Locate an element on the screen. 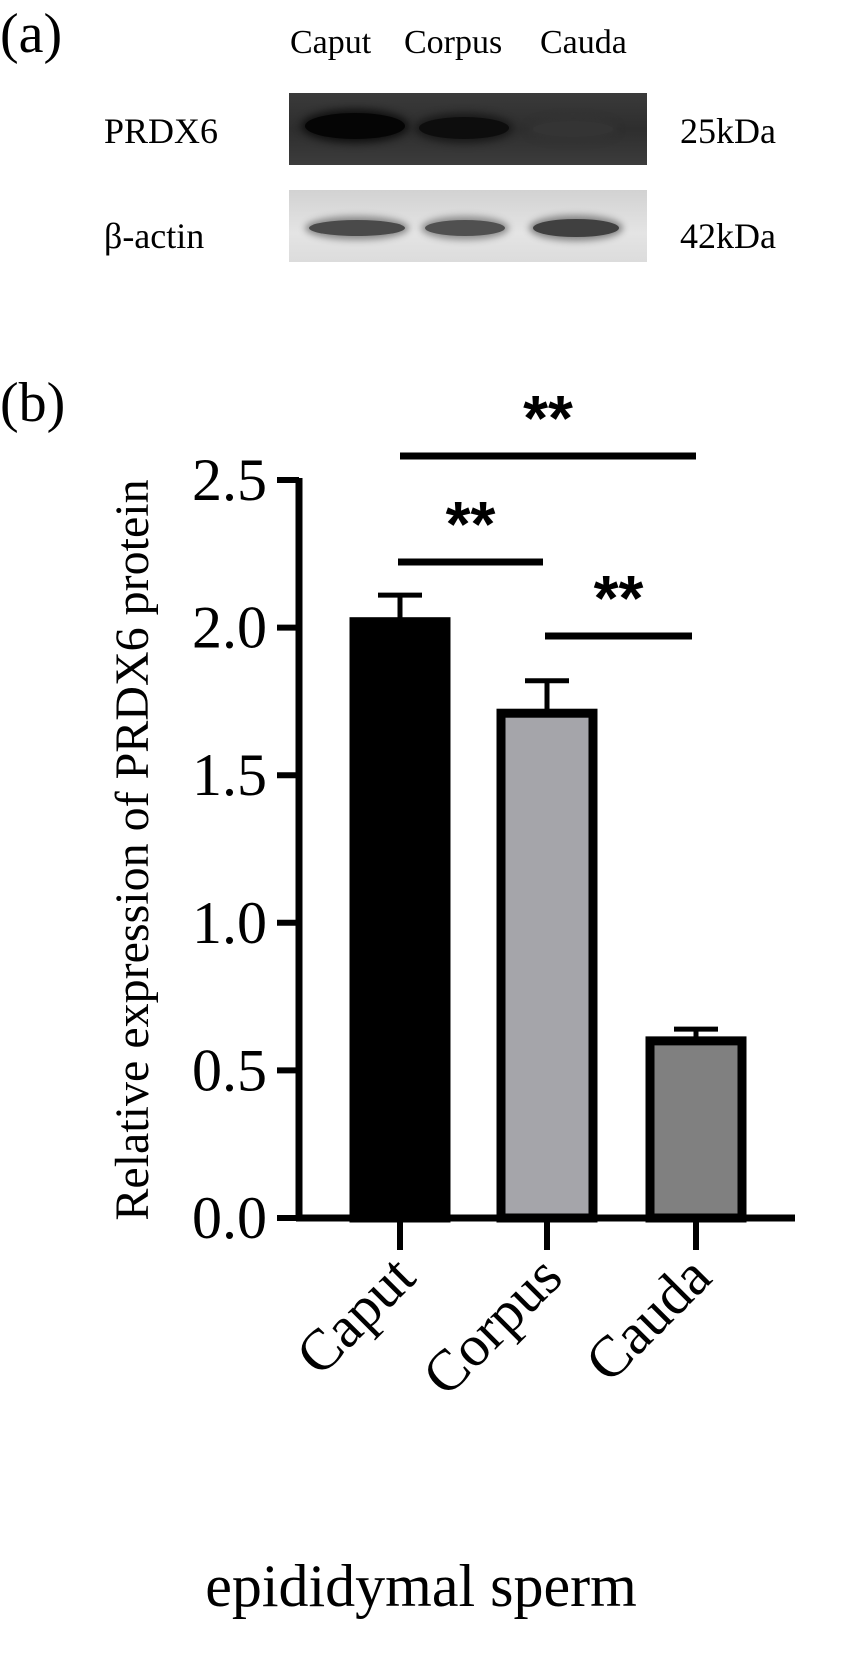  panel-b-label: (b) is located at coordinates (33, 403).